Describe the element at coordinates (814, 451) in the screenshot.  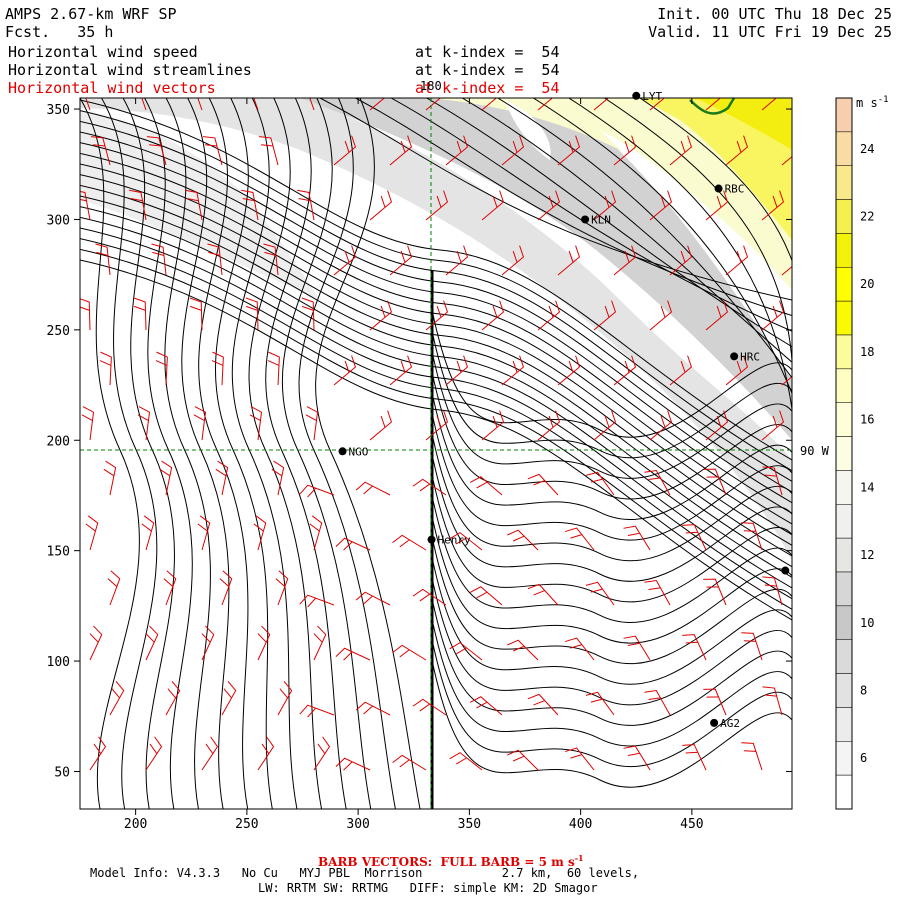
I see `parallel-label: 90 W` at that location.